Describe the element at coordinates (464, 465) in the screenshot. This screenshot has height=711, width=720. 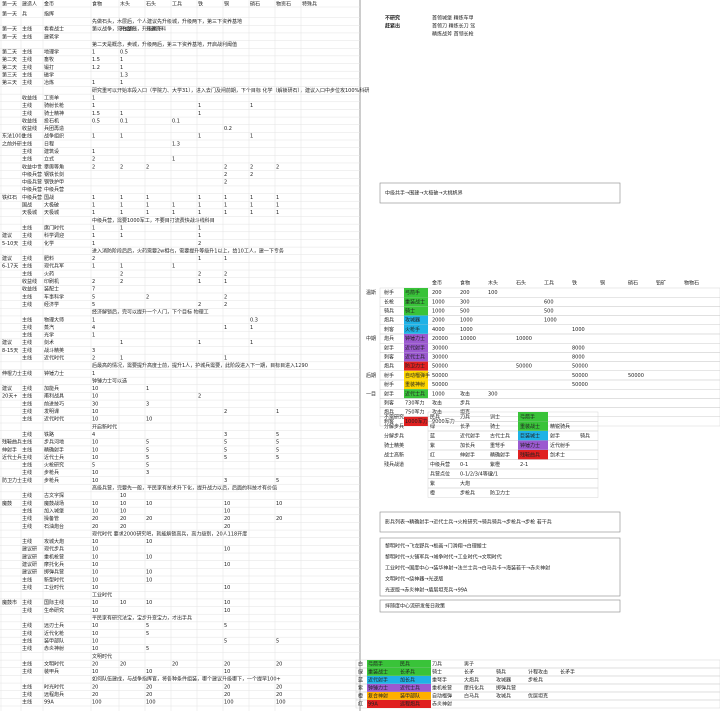
I see `type-cell: 0-1` at that location.